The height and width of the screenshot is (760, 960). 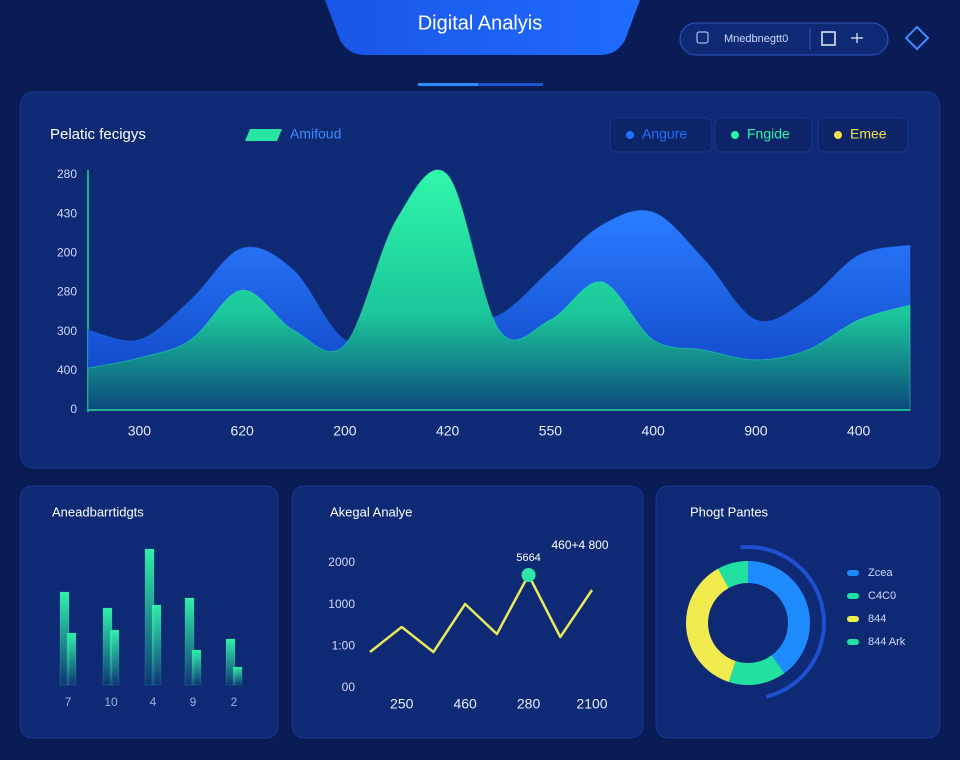 I want to click on panel-title: Phogt Pantes, so click(x=729, y=511).